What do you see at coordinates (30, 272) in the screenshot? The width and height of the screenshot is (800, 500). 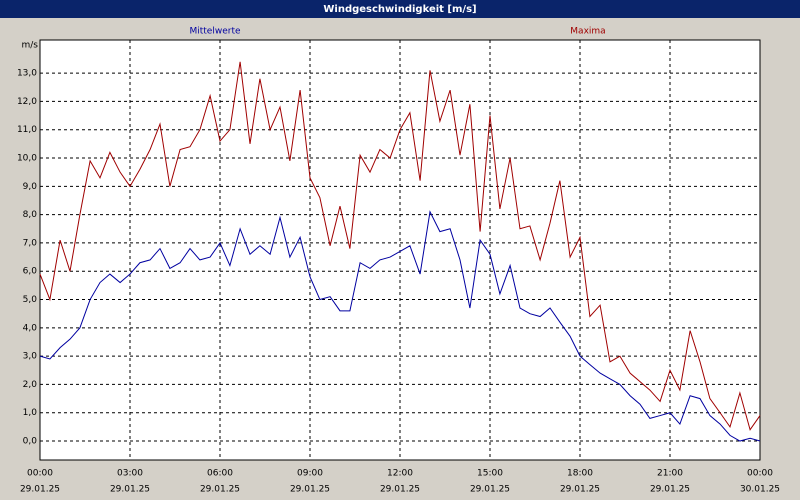 I see `y-tick-label: 6,0` at bounding box center [30, 272].